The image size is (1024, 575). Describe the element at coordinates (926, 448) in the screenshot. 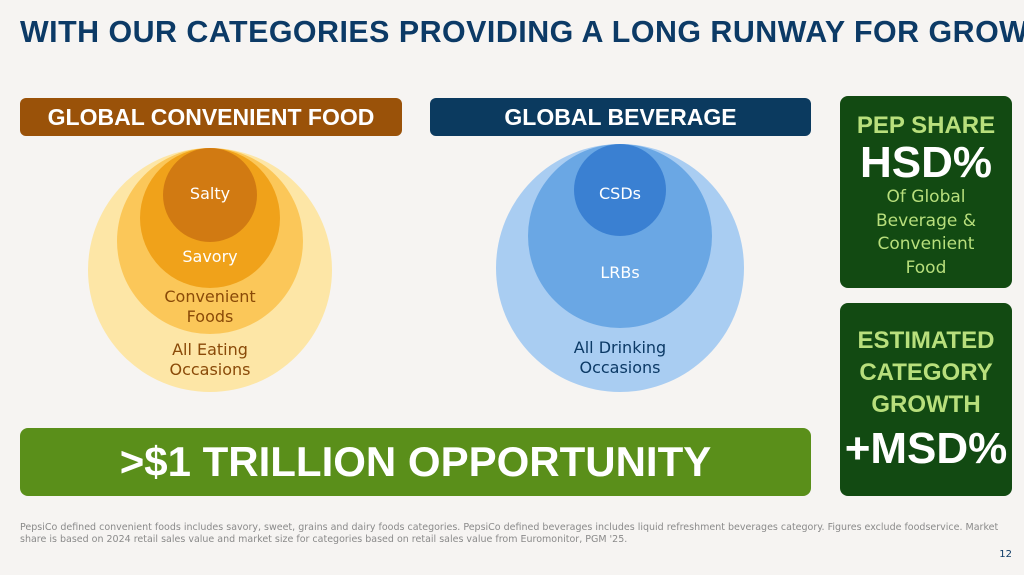

I see `growth-value: +MSD%` at that location.